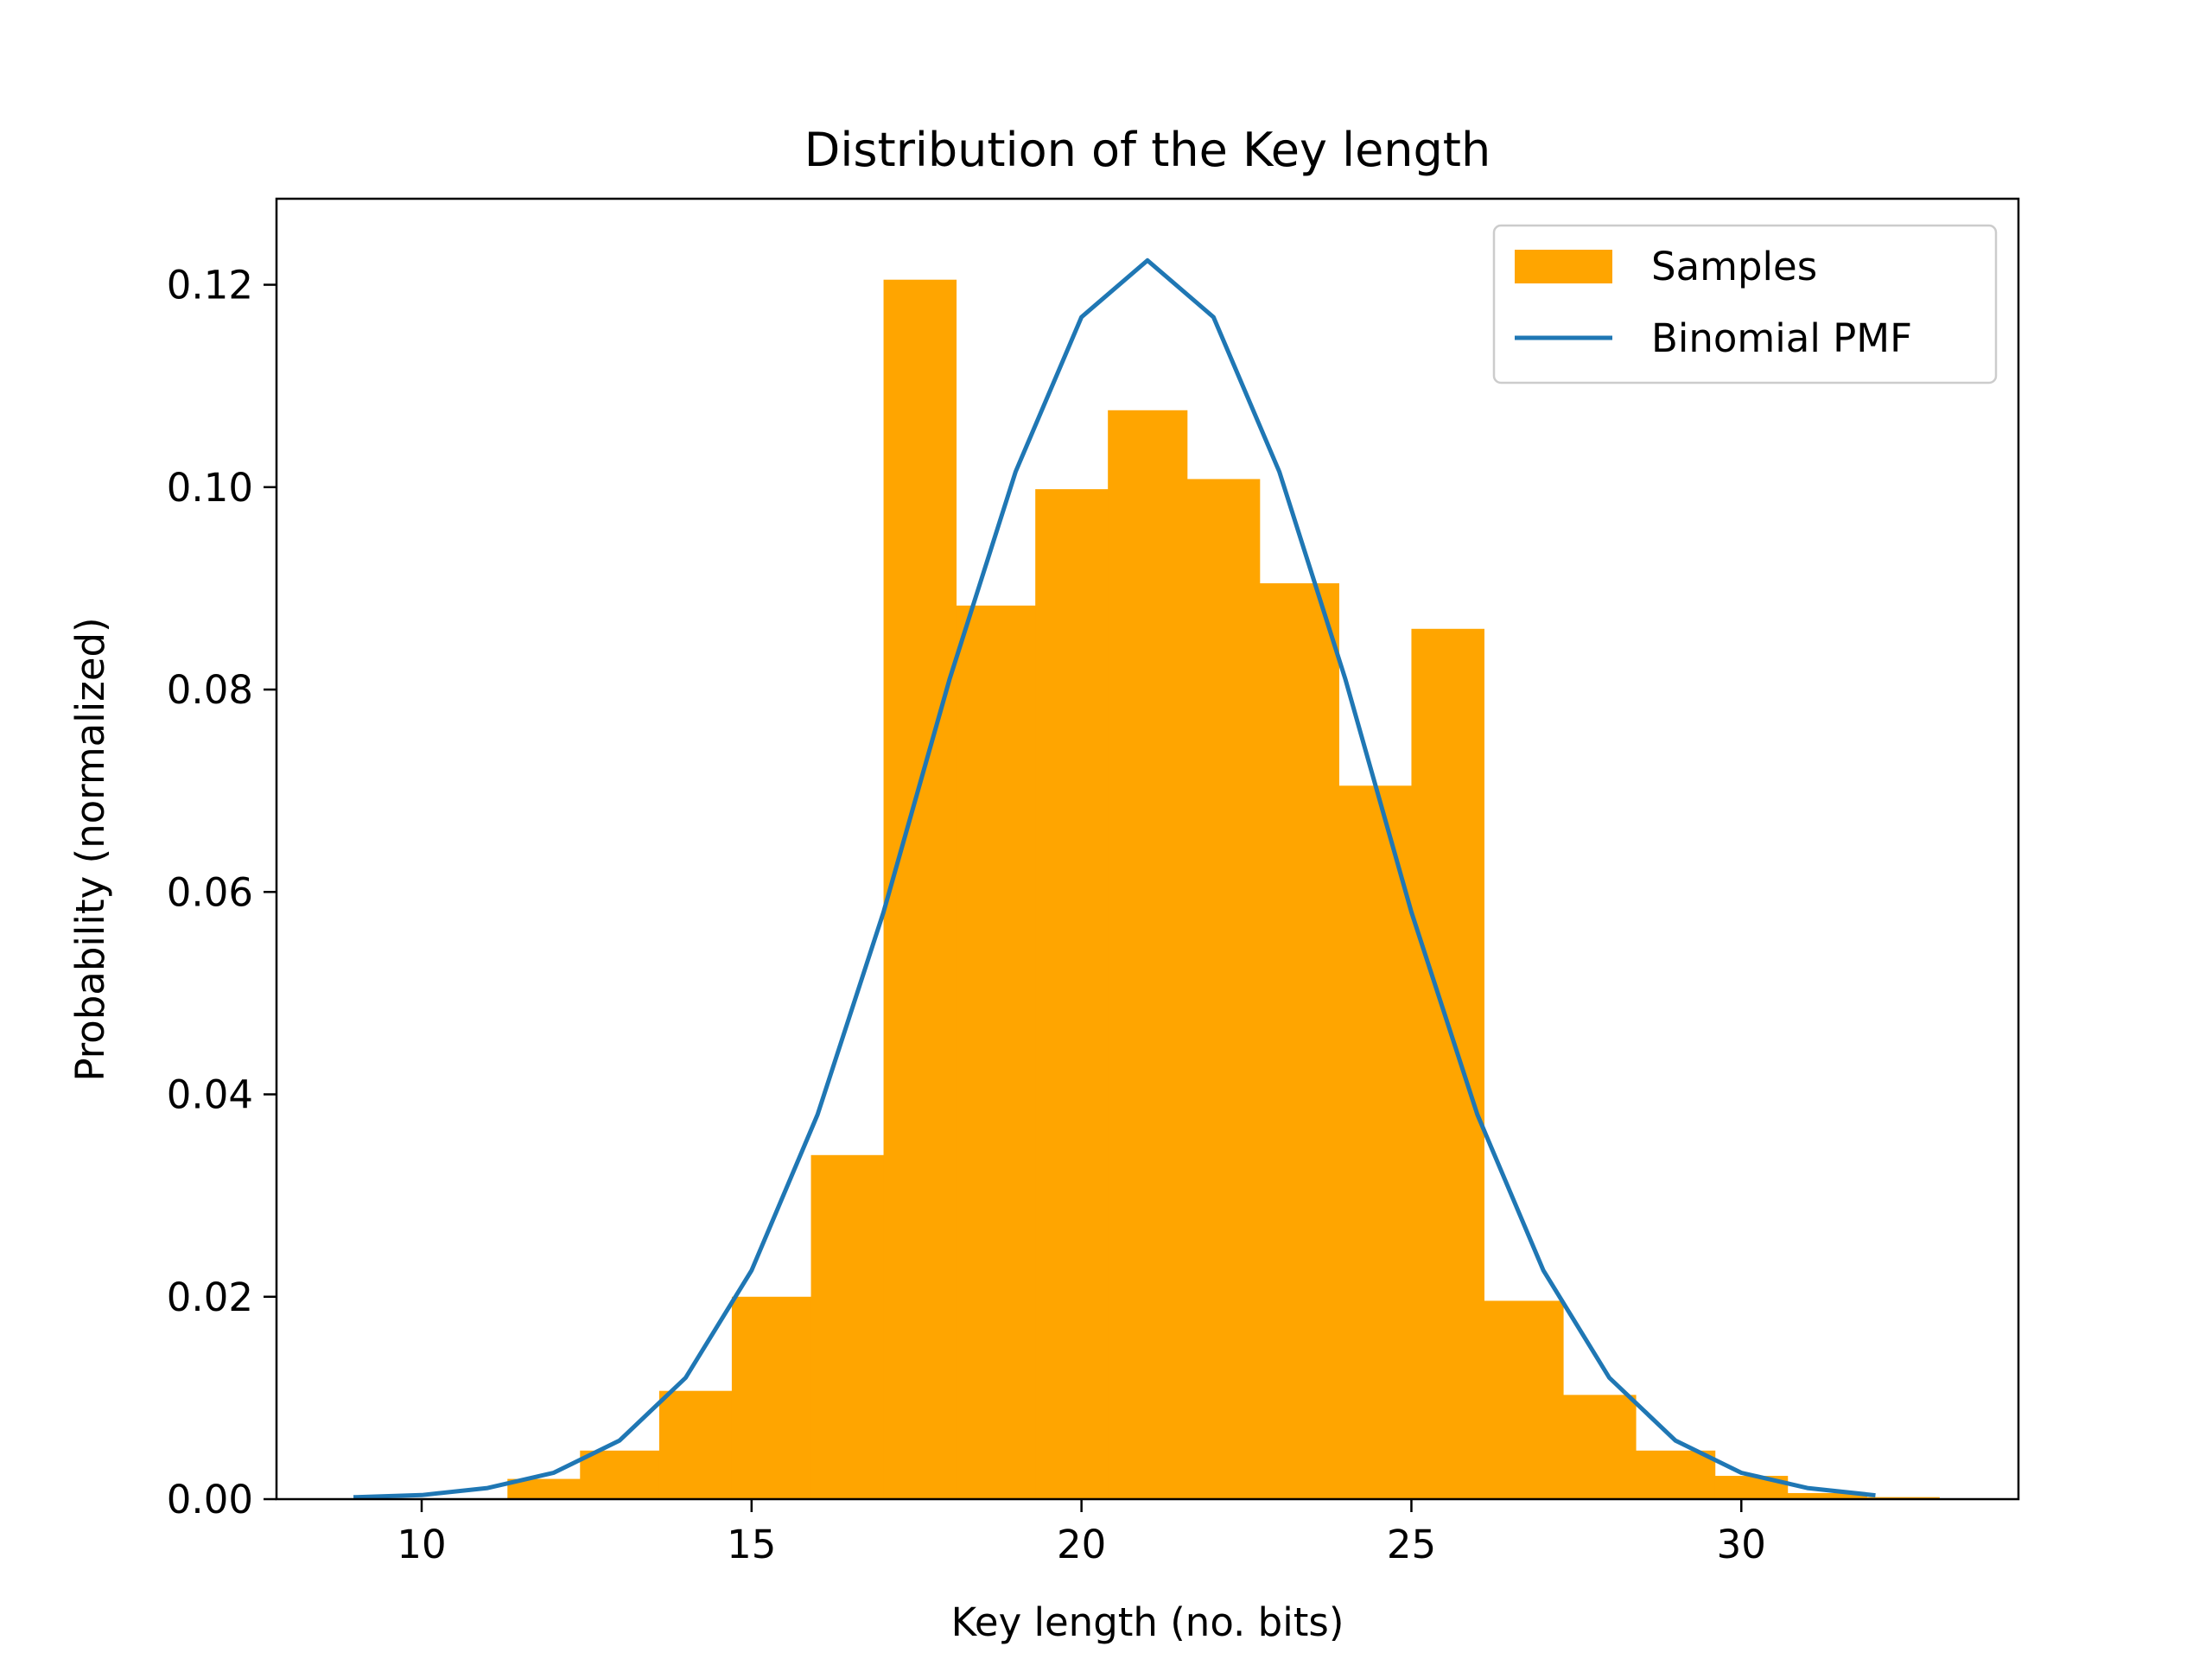  I want to click on legend-swatch-samples, so click(1563, 266).